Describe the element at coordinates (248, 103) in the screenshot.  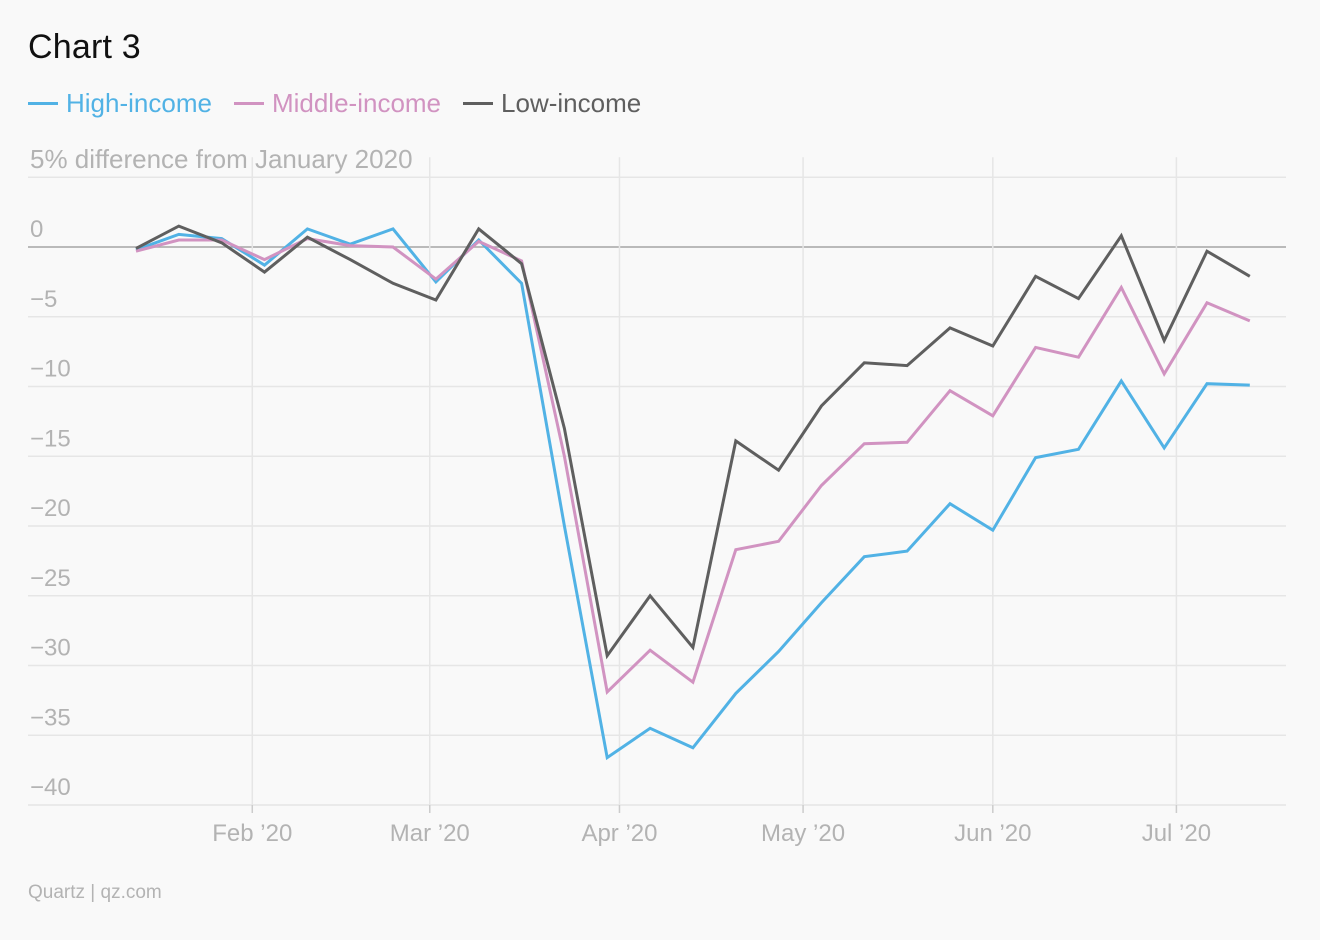
I see `legend-swatch-middle-income` at that location.